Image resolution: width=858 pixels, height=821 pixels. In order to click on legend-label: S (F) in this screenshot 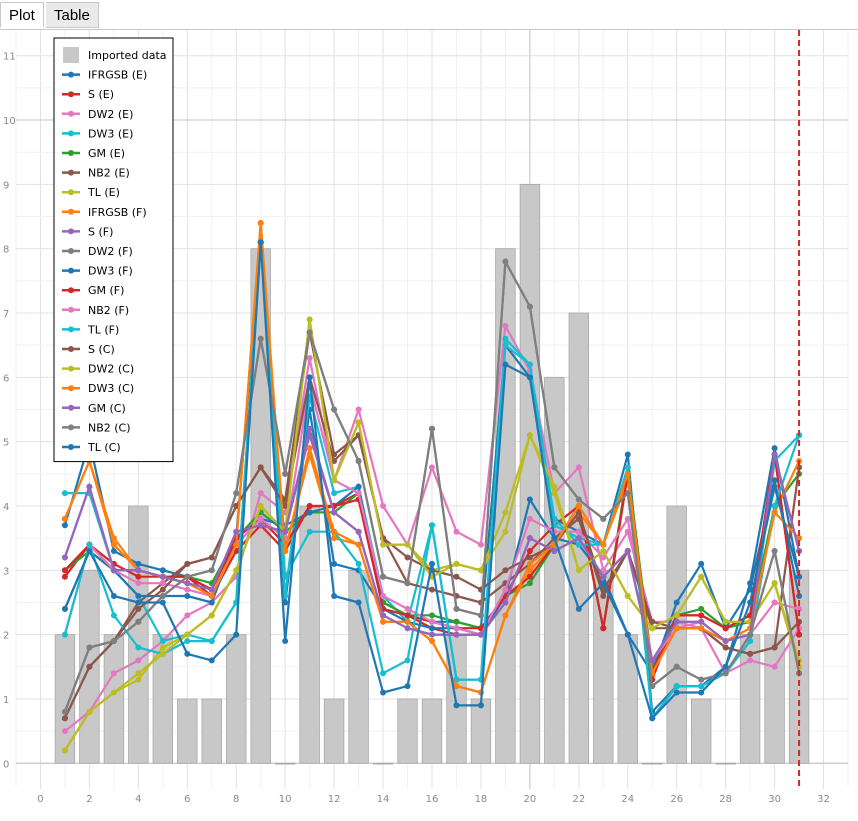, I will do `click(100, 231)`.